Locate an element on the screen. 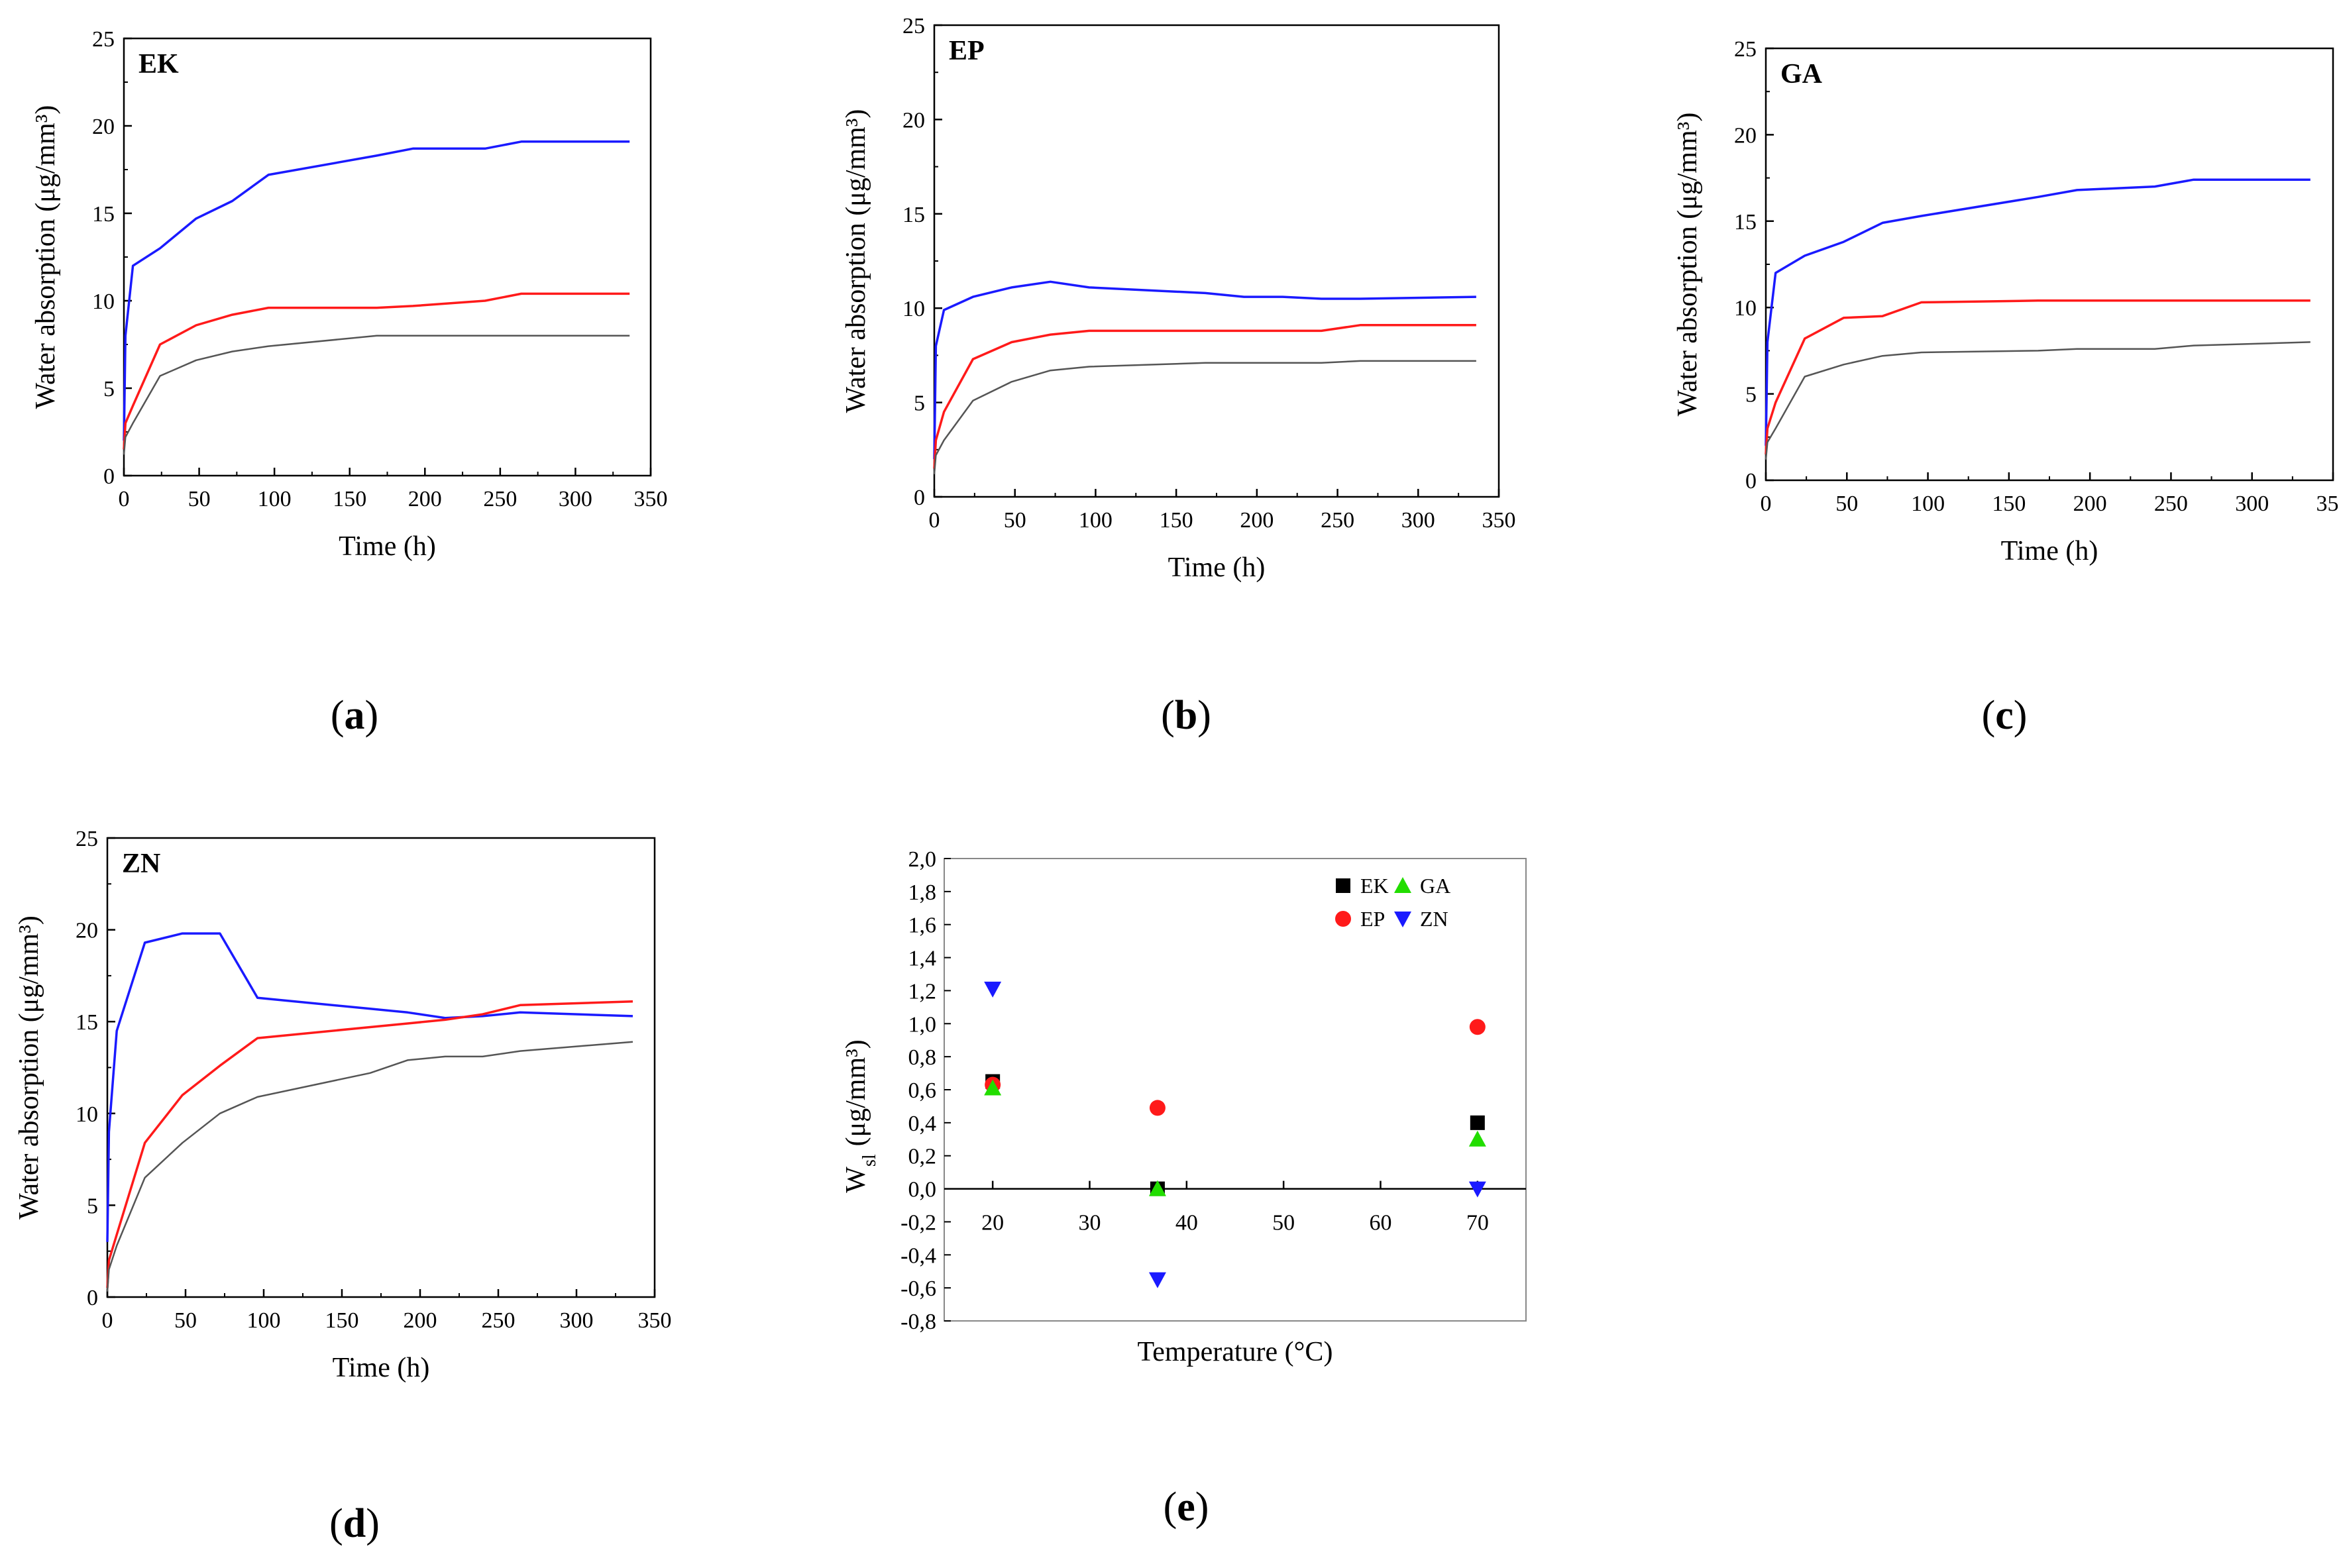 Image resolution: width=2339 pixels, height=1568 pixels. caption-letter: c is located at coordinates (2005, 715).